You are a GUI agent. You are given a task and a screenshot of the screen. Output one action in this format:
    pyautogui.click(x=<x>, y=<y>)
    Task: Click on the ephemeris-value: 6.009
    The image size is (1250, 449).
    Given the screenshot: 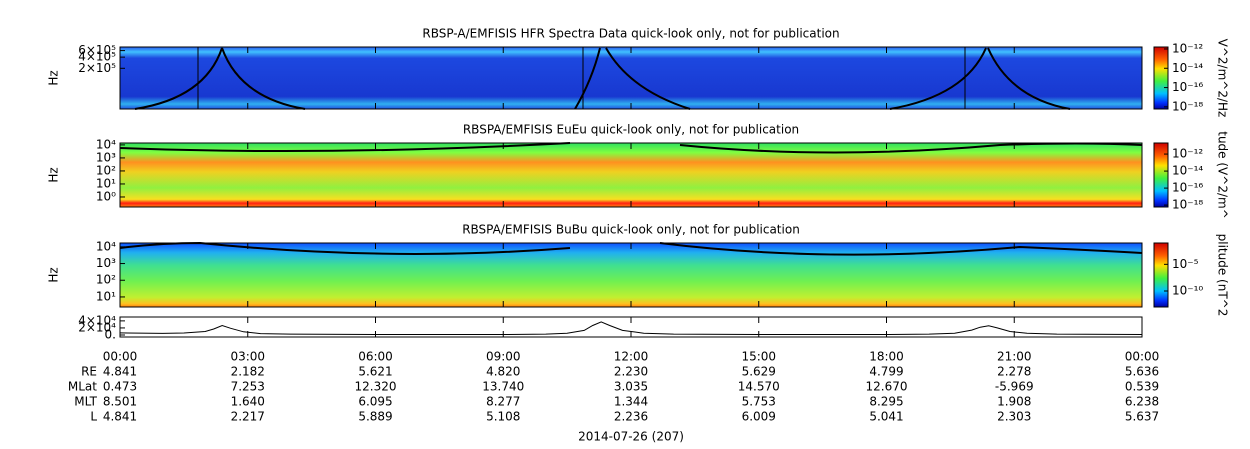 What is the action you would take?
    pyautogui.click(x=759, y=417)
    